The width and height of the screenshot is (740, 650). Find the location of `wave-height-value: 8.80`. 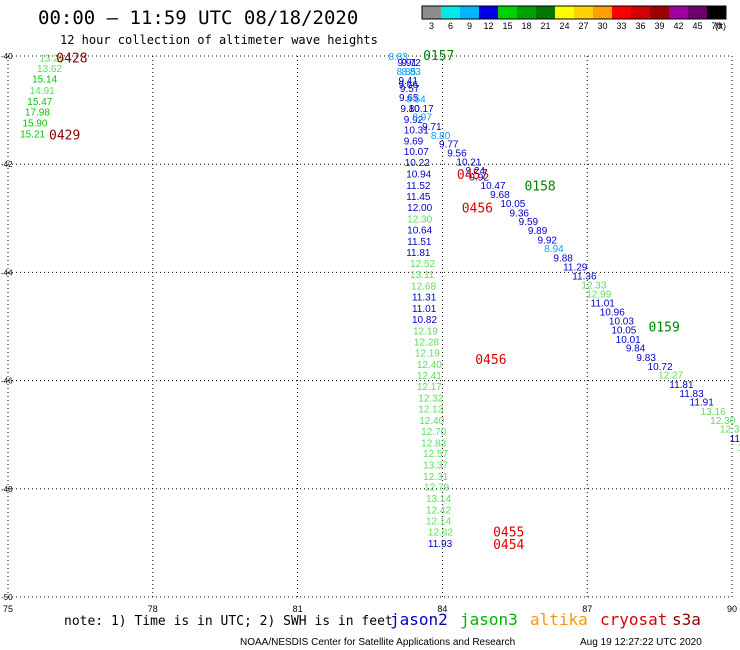

wave-height-value: 8.80 is located at coordinates (441, 136).